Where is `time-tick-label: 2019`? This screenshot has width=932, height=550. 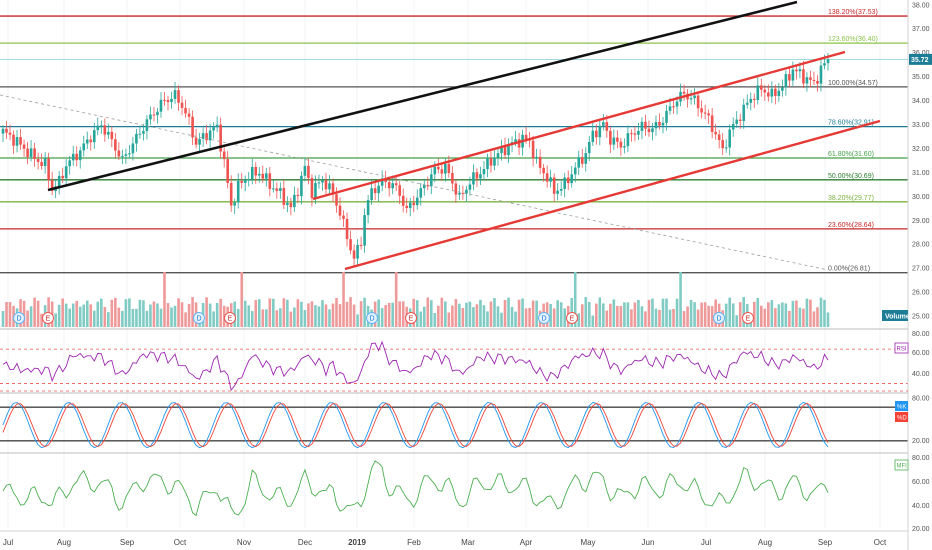 time-tick-label: 2019 is located at coordinates (357, 542).